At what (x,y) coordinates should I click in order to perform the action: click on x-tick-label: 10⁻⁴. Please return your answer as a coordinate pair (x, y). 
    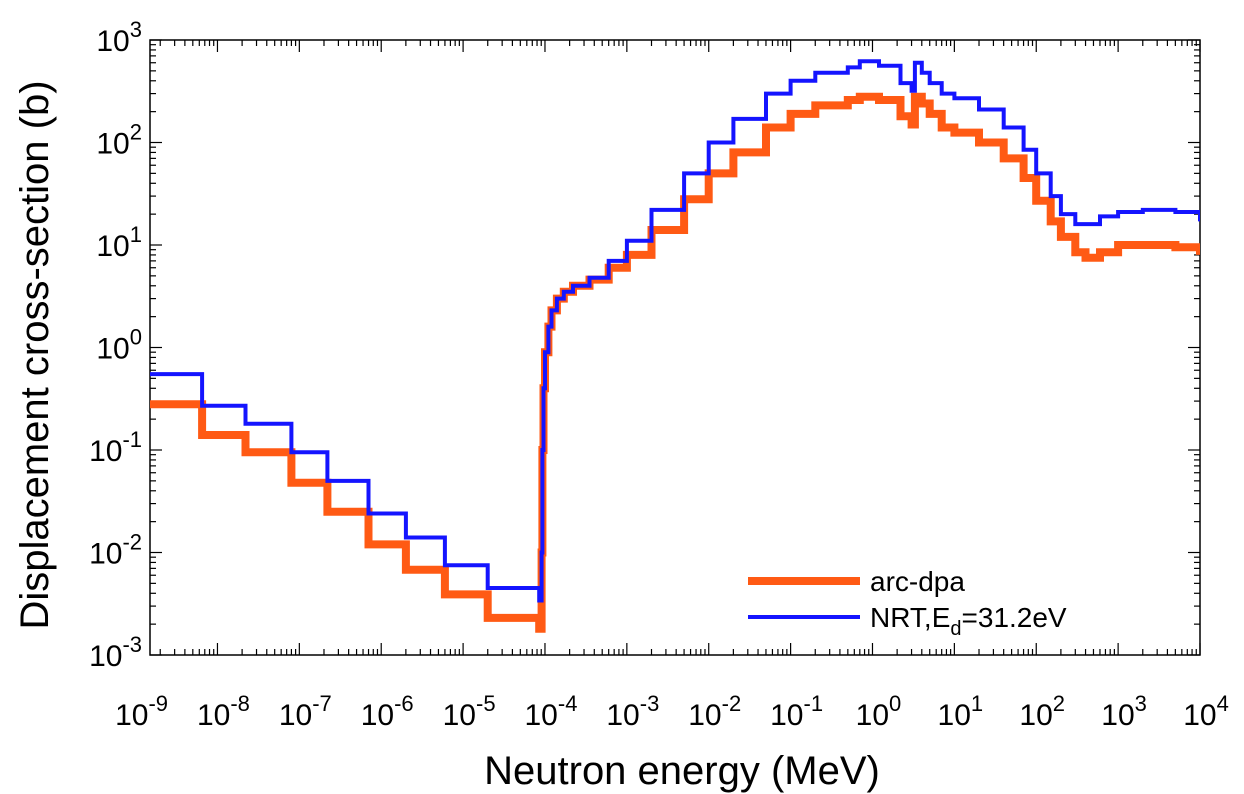
    Looking at the image, I should click on (551, 711).